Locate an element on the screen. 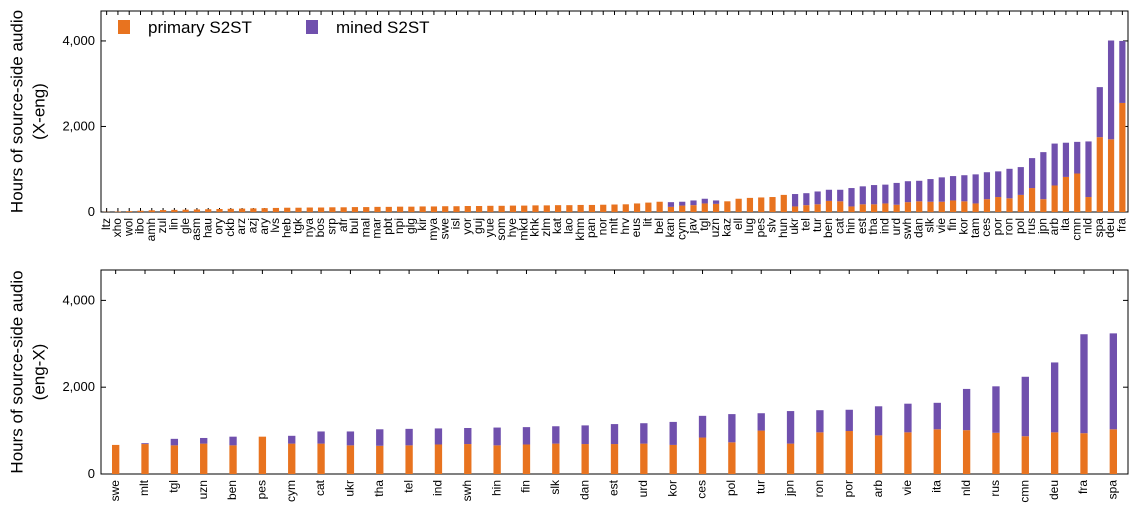  bar-primary-som is located at coordinates (501, 208).